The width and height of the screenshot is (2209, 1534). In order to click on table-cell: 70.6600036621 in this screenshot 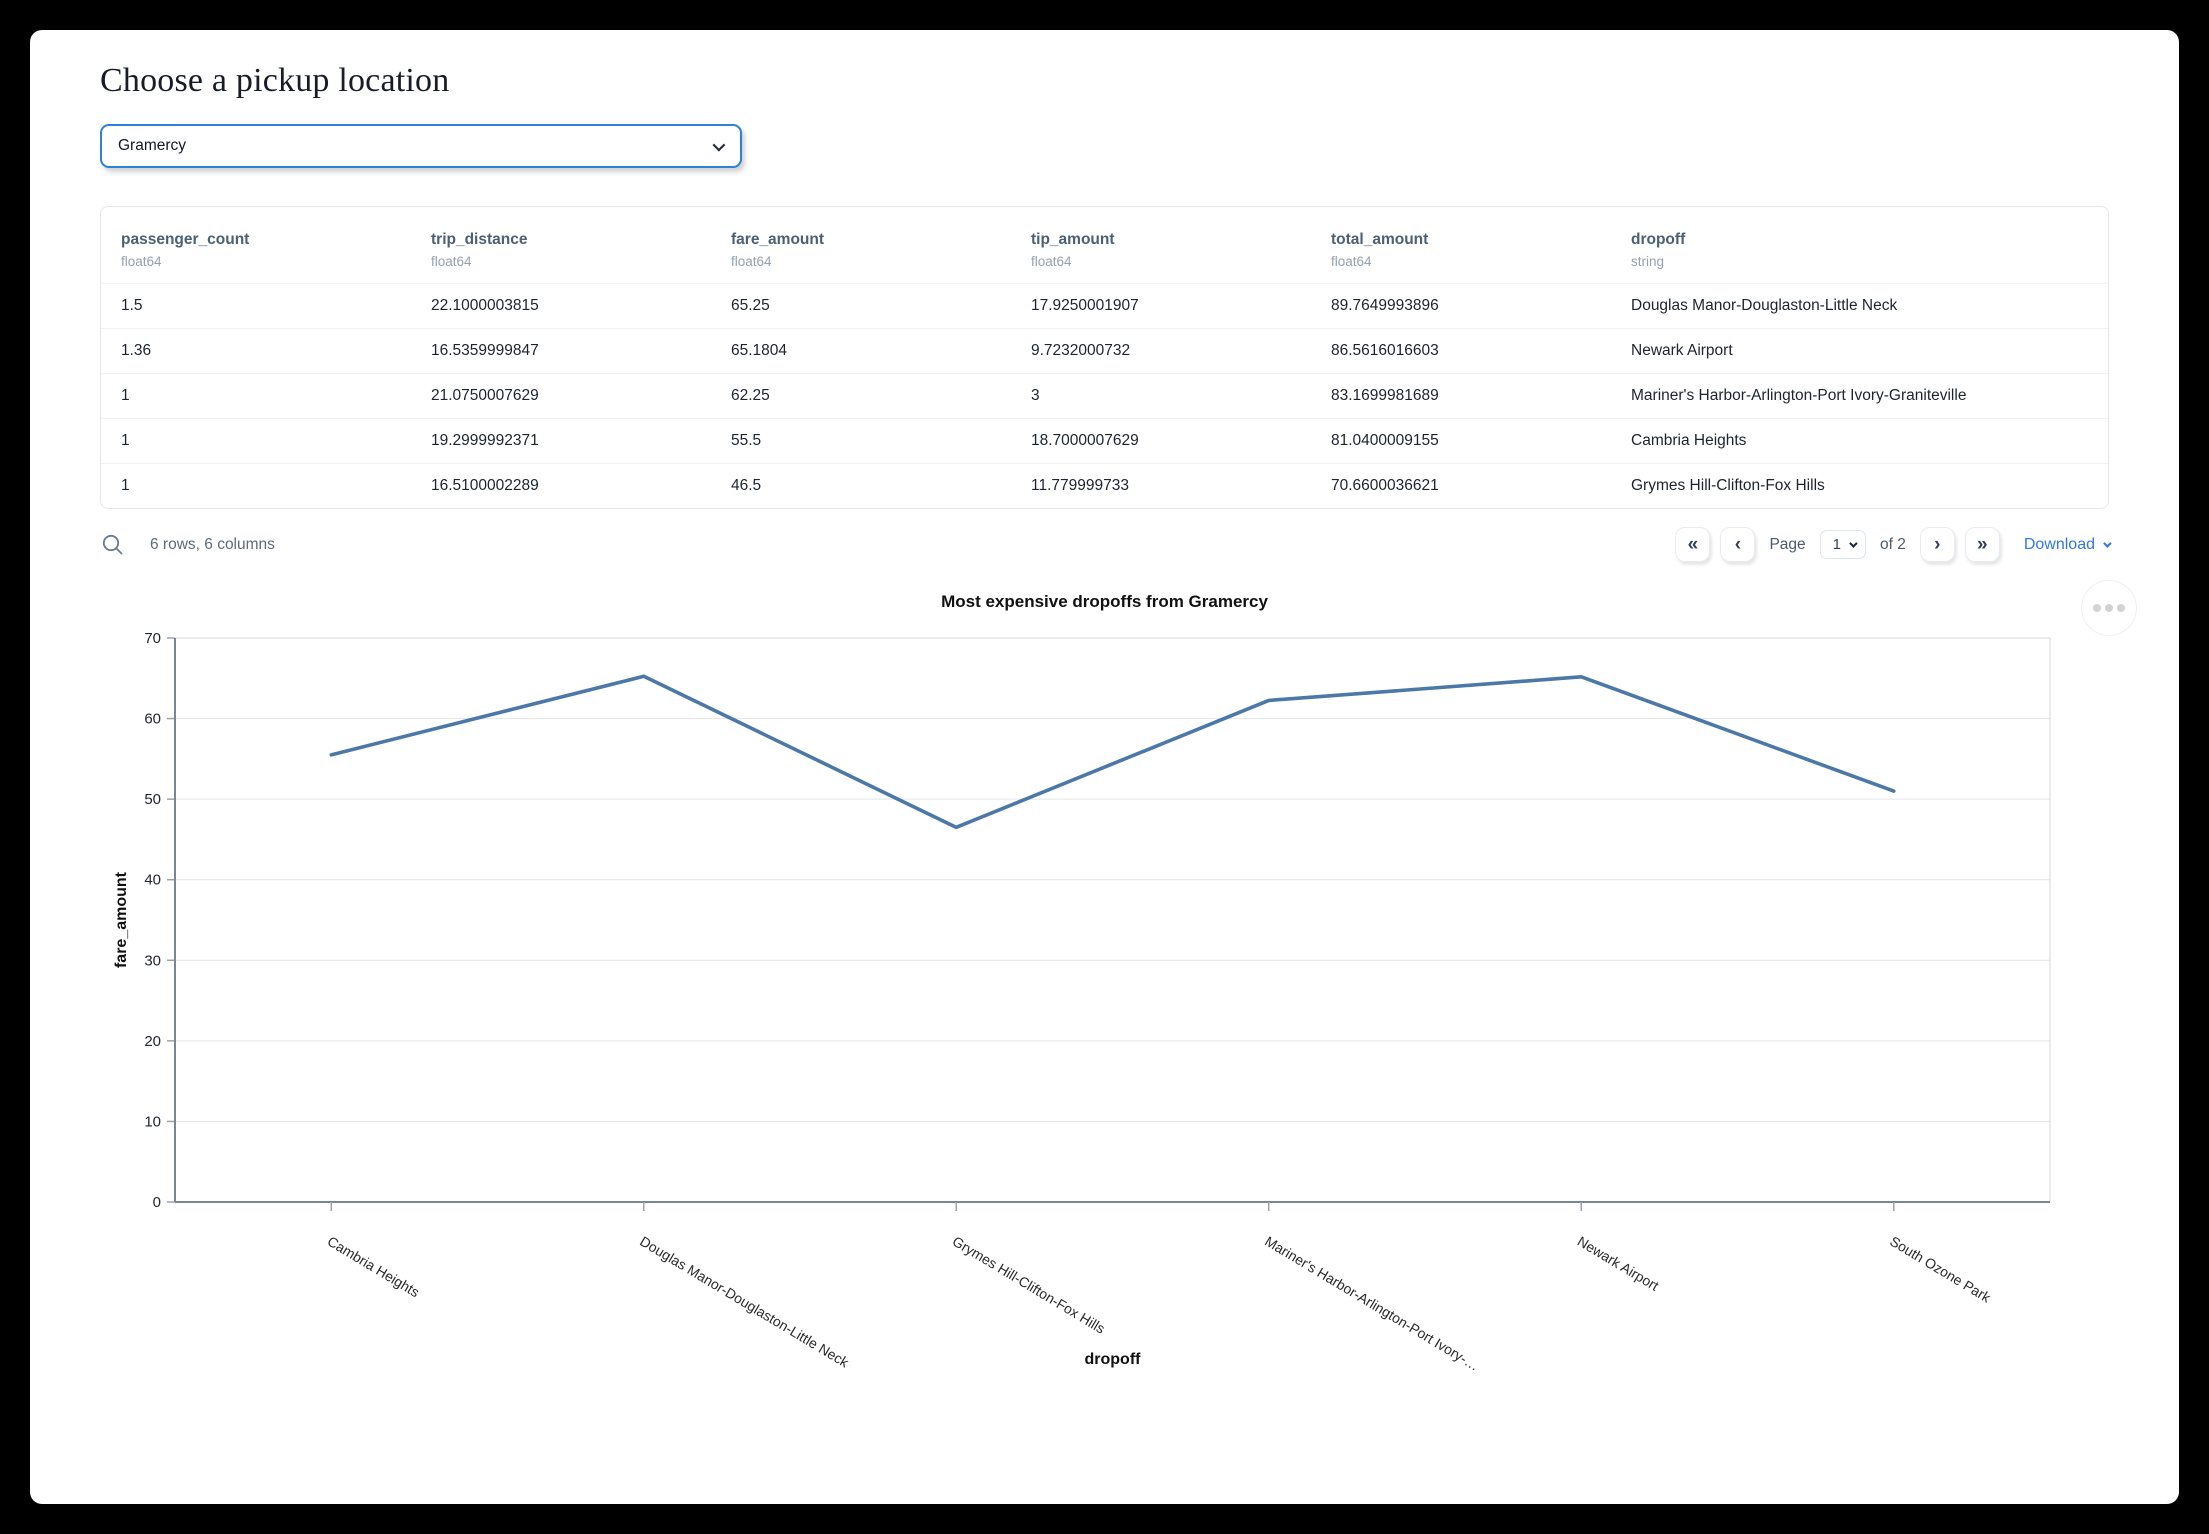, I will do `click(1461, 485)`.